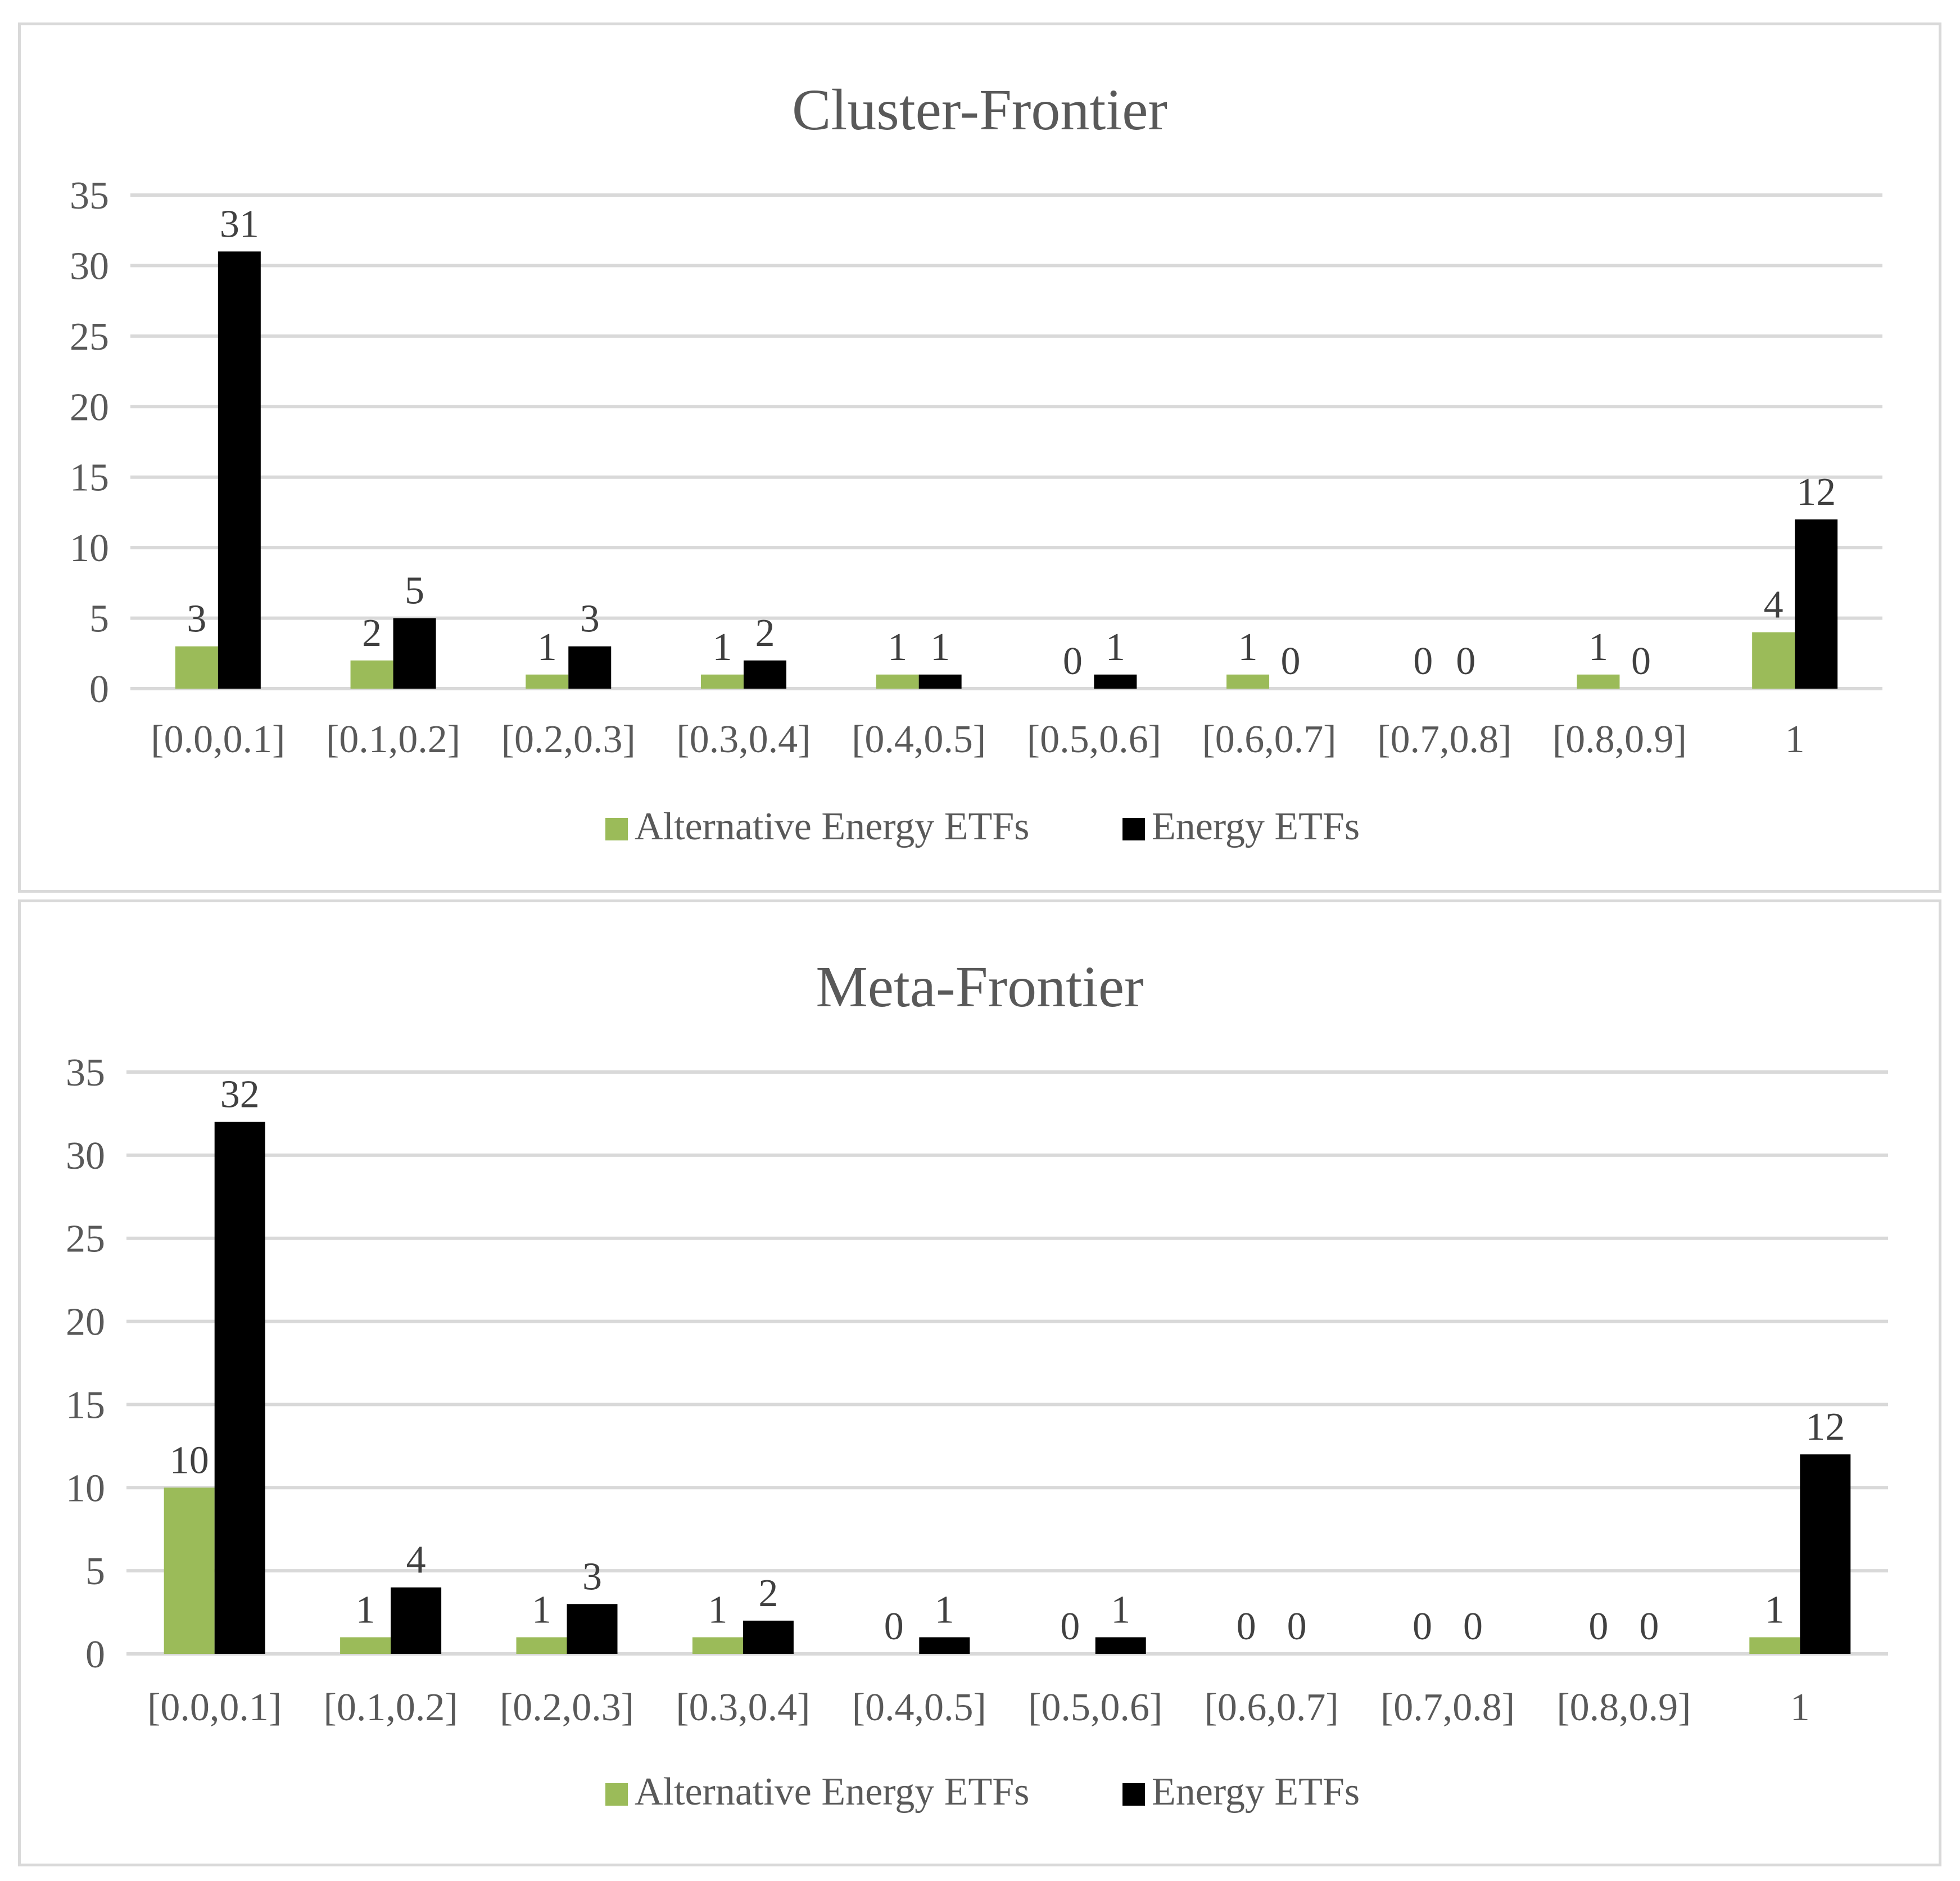 Image resolution: width=1960 pixels, height=1881 pixels. I want to click on x-tick-label: [0.1,0.2], so click(391, 1707).